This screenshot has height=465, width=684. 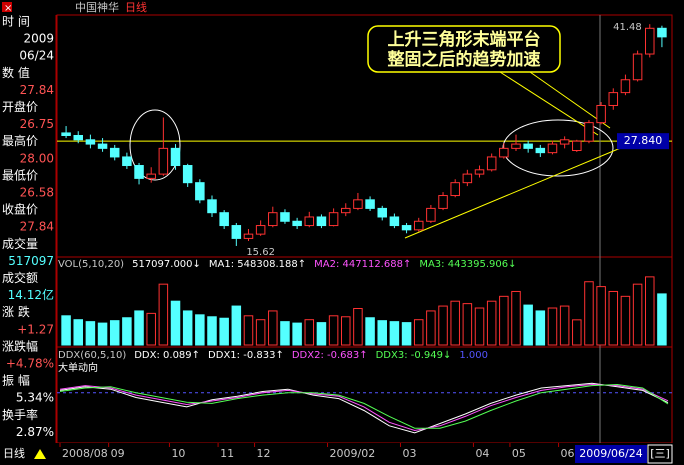 I want to click on info-line: 成交额, so click(x=20, y=277).